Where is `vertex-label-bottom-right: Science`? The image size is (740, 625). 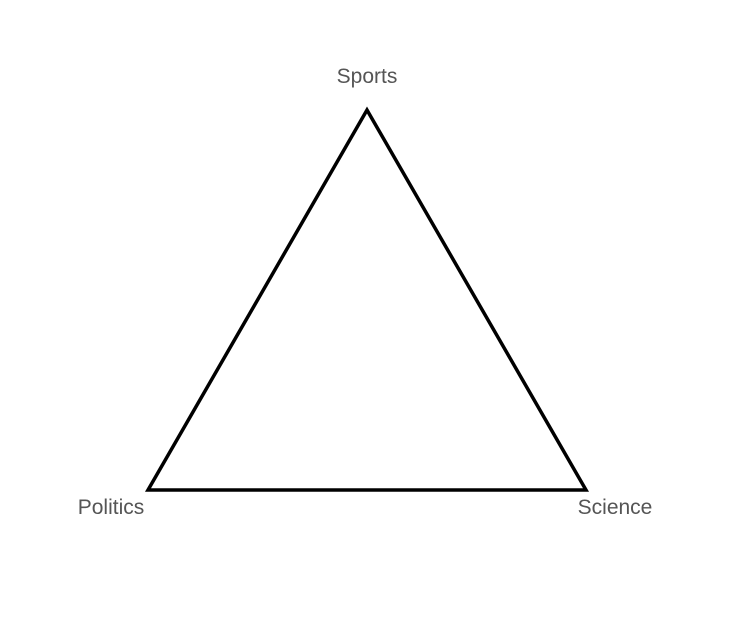
vertex-label-bottom-right: Science is located at coordinates (615, 507).